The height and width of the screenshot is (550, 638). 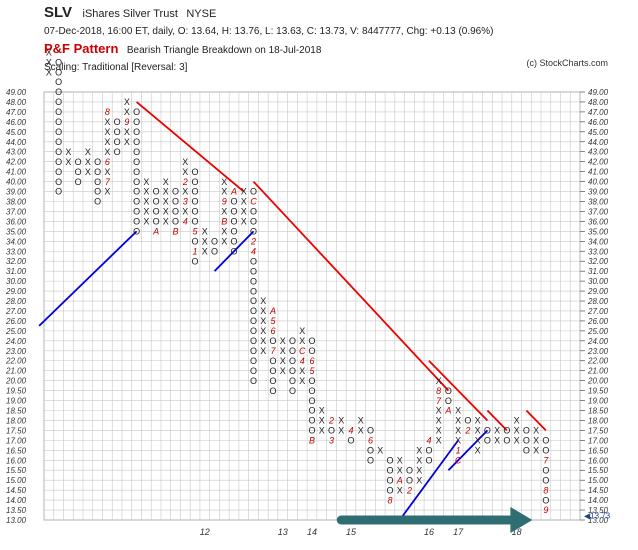 What do you see at coordinates (185, 222) in the screenshot?
I see `month-marker: 4` at bounding box center [185, 222].